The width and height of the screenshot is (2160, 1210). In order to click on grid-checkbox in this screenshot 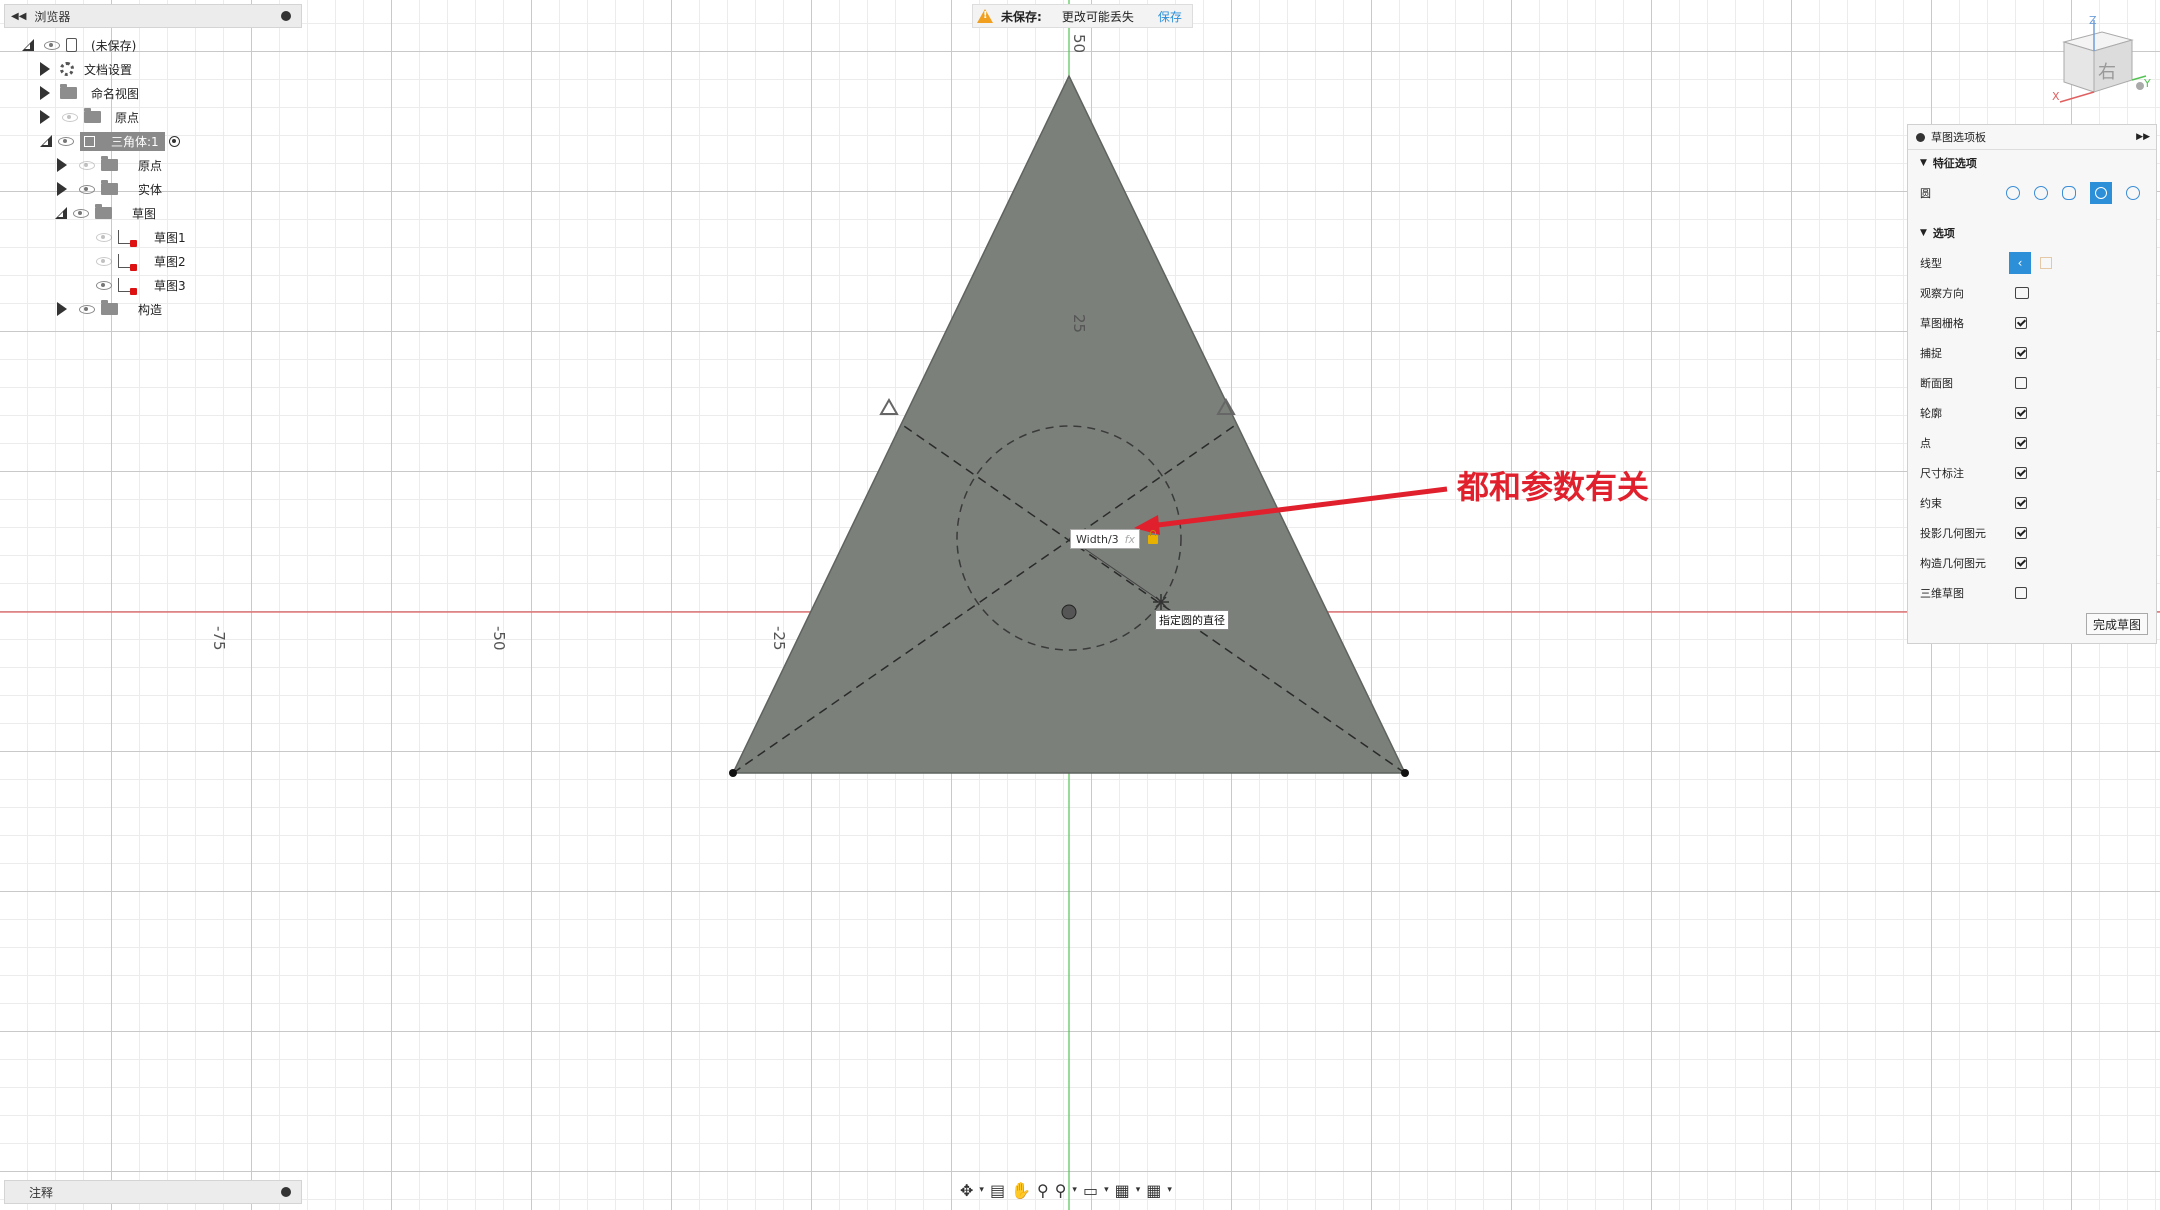, I will do `click(2021, 323)`.